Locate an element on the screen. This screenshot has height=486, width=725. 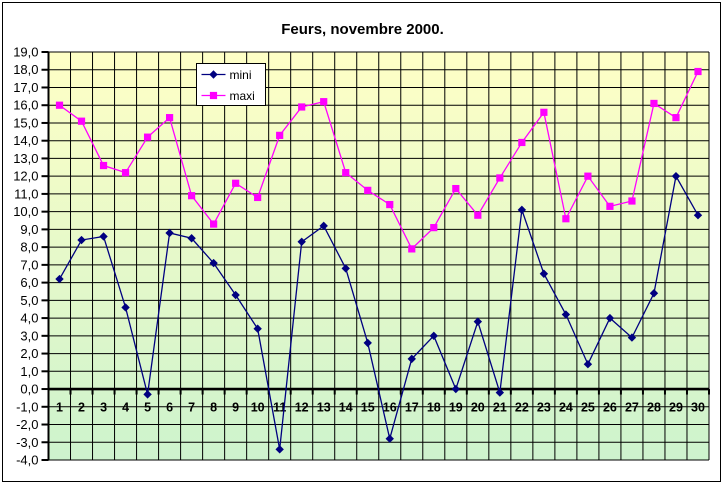
x-axis-label: 30 is located at coordinates (698, 407).